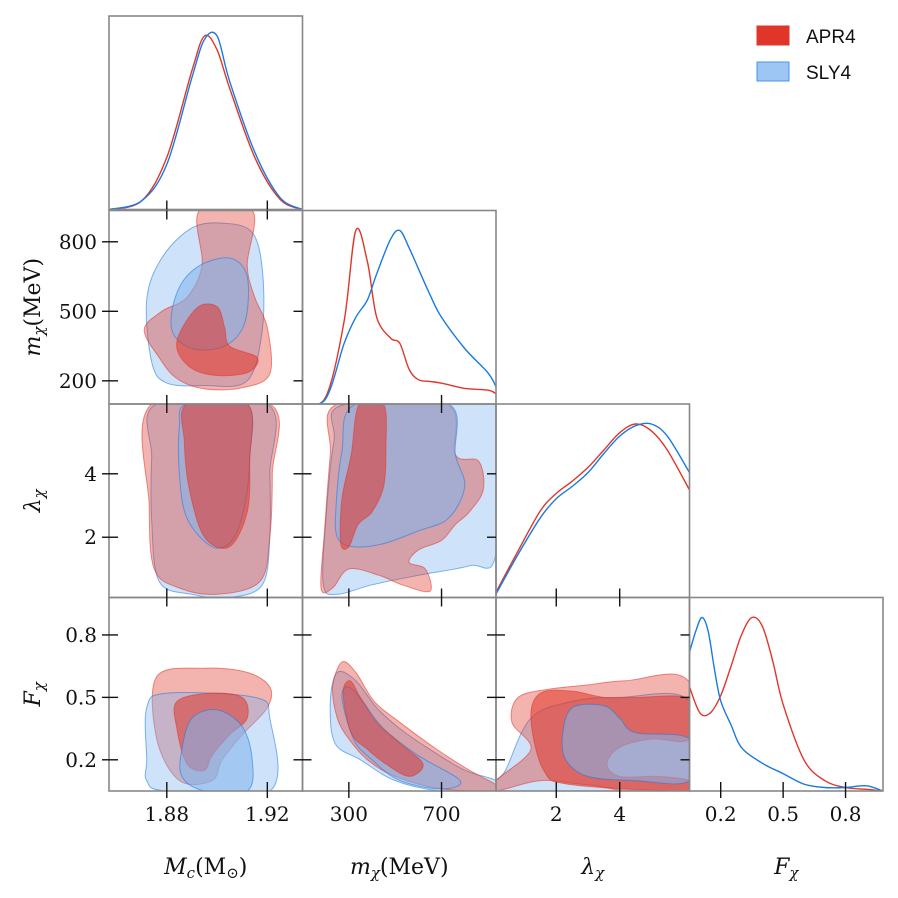 The height and width of the screenshot is (898, 898). I want to click on x-tick-label-F: 0.5, so click(783, 814).